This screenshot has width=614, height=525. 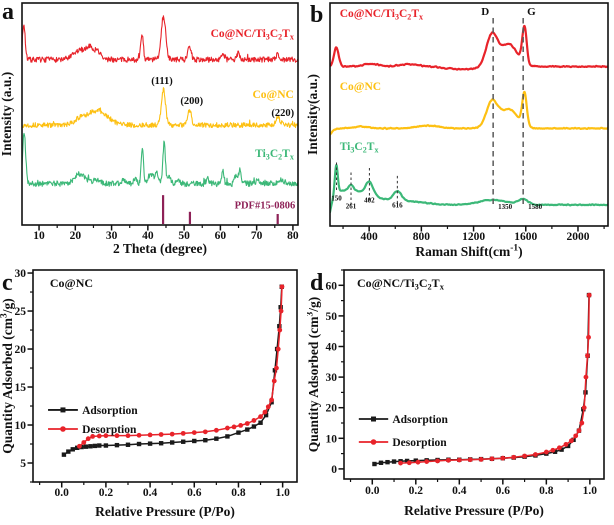 What do you see at coordinates (165, 511) in the screenshot?
I see `x-axis-label: Relative Pressure (P/Po)` at bounding box center [165, 511].